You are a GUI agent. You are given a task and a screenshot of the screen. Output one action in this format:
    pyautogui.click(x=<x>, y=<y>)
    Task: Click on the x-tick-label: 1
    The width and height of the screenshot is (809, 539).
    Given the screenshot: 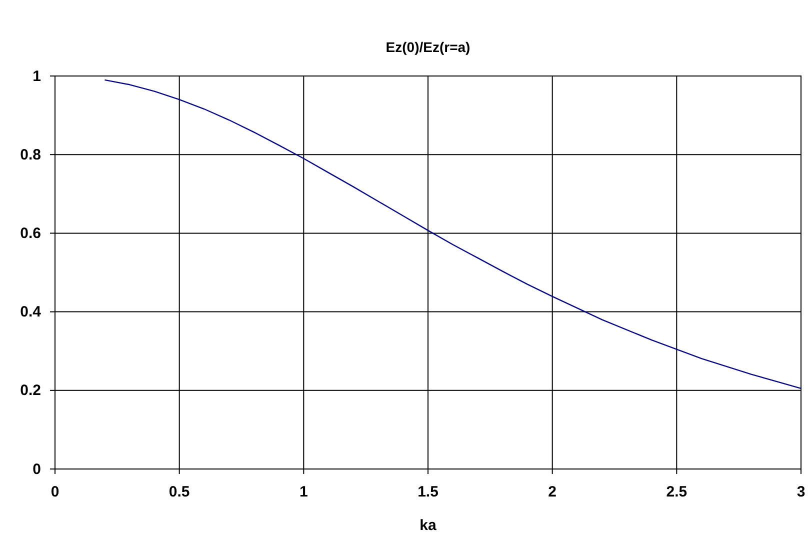 What is the action you would take?
    pyautogui.click(x=303, y=492)
    